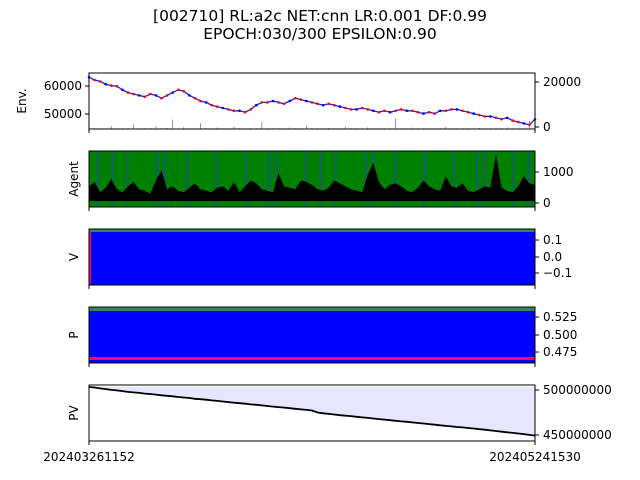 The height and width of the screenshot is (480, 640). What do you see at coordinates (74, 334) in the screenshot?
I see `p-ylabel: P` at bounding box center [74, 334].